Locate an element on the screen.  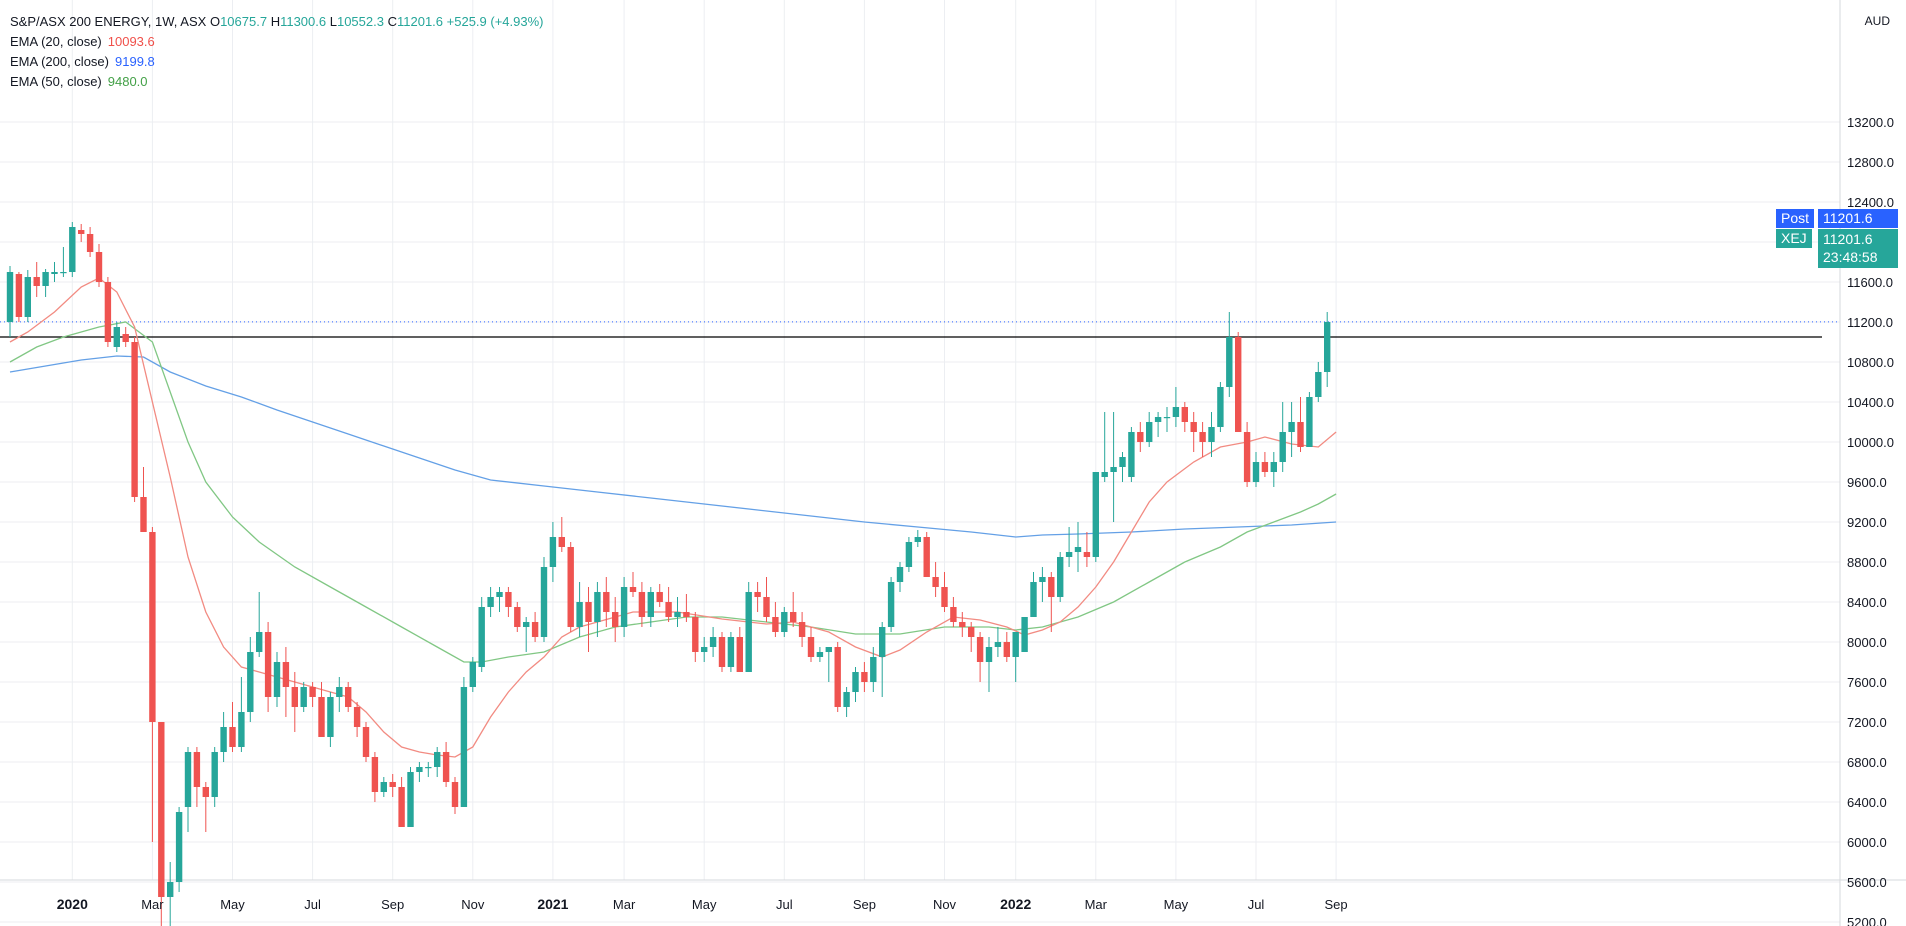
legend-ema20-row: EMA (20, close) 10093.6 is located at coordinates (277, 42).